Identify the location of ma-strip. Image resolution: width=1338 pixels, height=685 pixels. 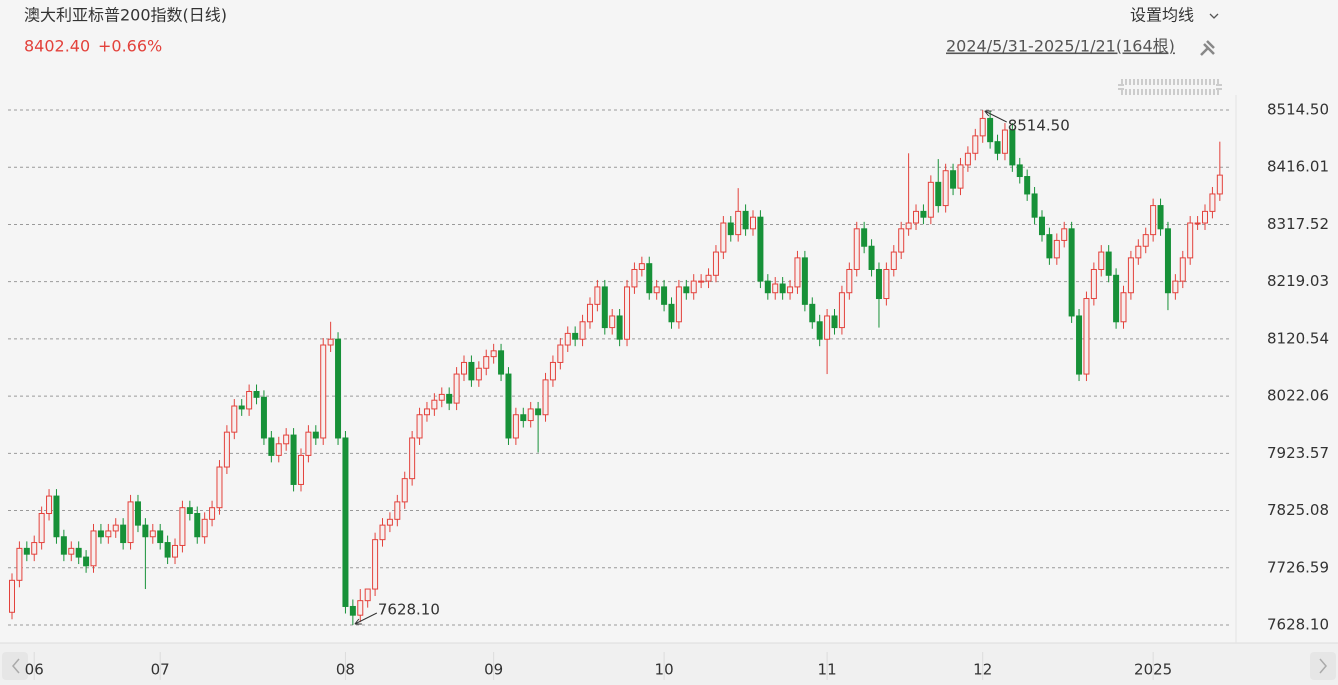
(1170, 87).